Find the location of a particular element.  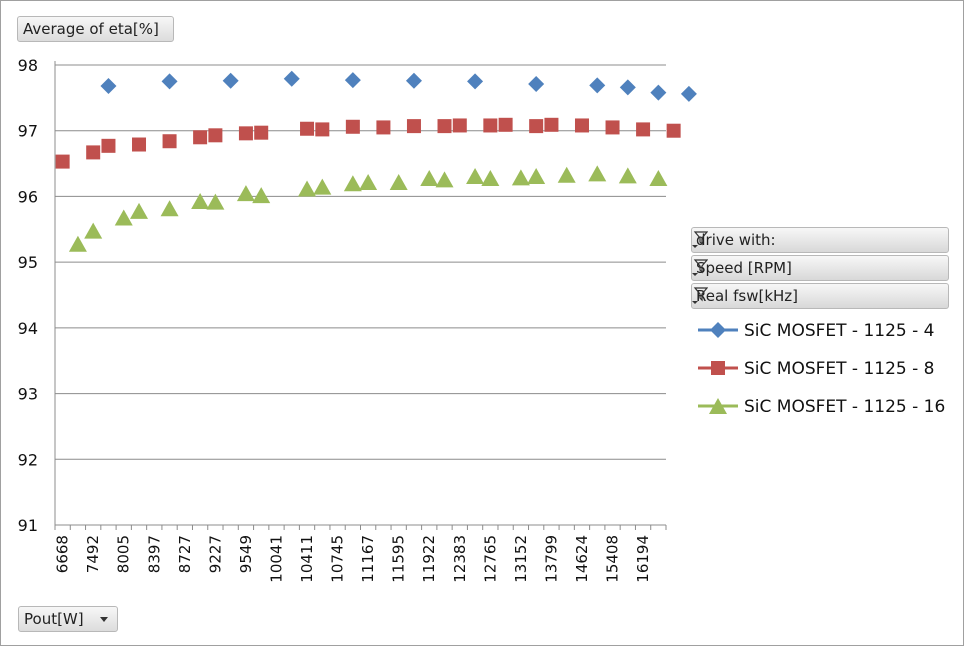

y-tick-label: 91 is located at coordinates (28, 525).